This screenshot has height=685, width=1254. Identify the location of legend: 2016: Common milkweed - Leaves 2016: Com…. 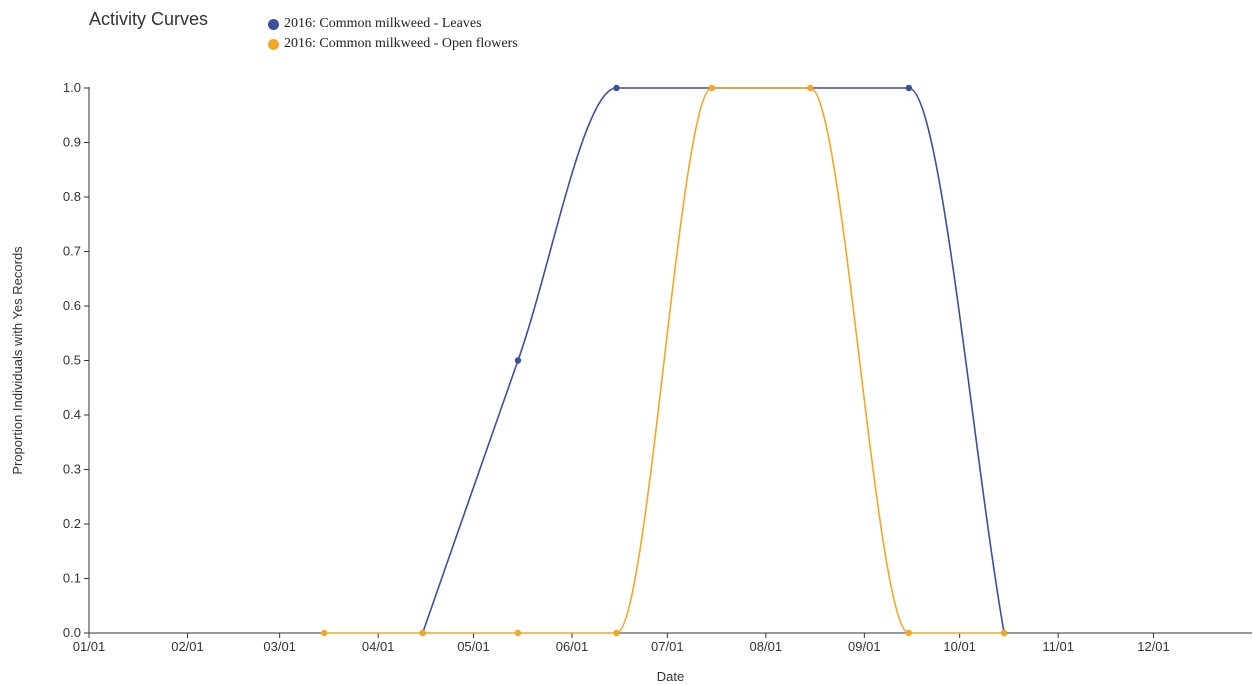
(393, 34).